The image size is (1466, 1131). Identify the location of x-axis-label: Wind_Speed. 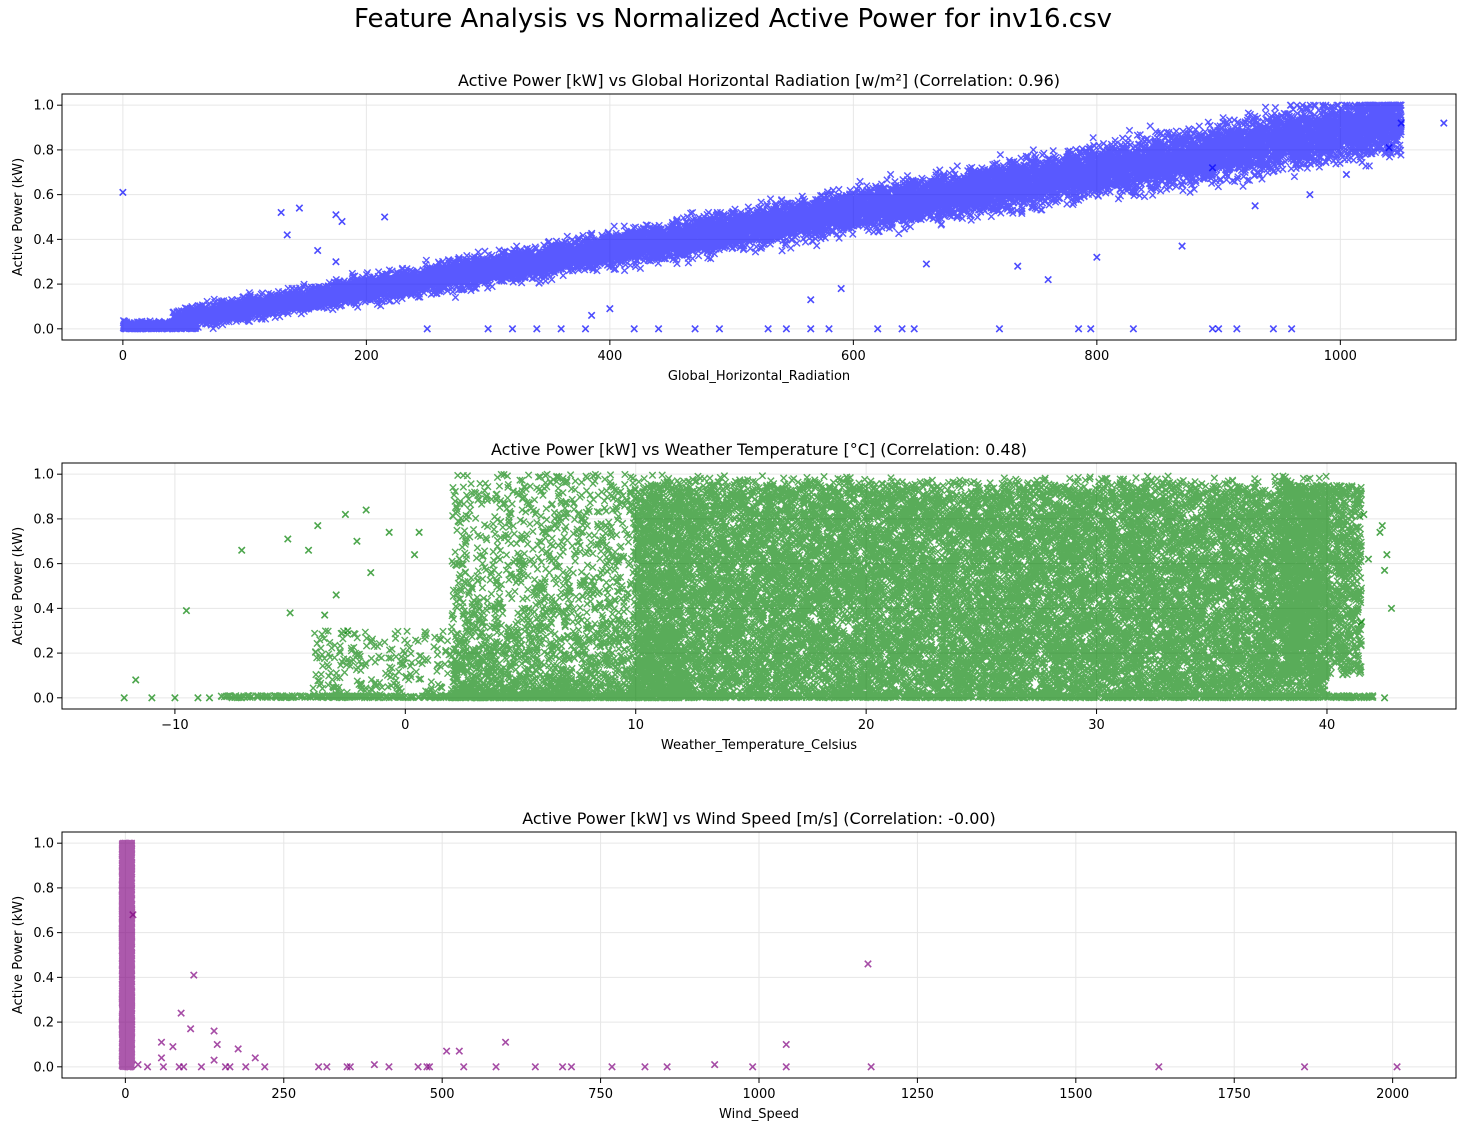
(759, 1114).